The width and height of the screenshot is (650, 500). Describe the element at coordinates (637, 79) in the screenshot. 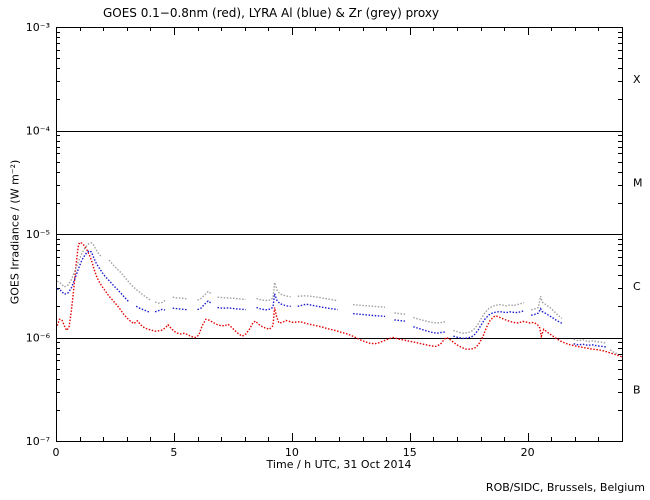

I see `flare-class-label: X` at that location.